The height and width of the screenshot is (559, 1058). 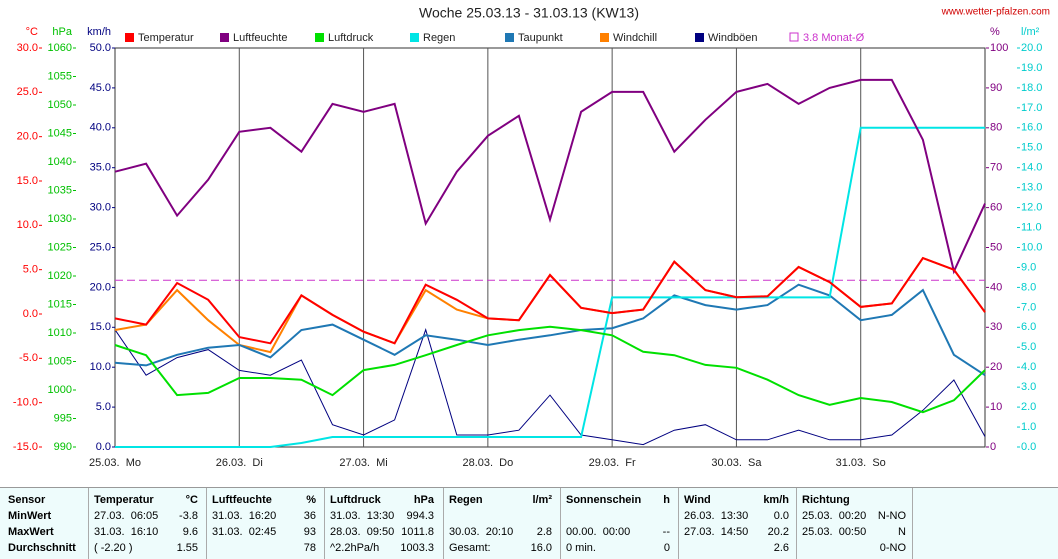 What do you see at coordinates (466, 500) in the screenshot?
I see `table-header: Regen` at bounding box center [466, 500].